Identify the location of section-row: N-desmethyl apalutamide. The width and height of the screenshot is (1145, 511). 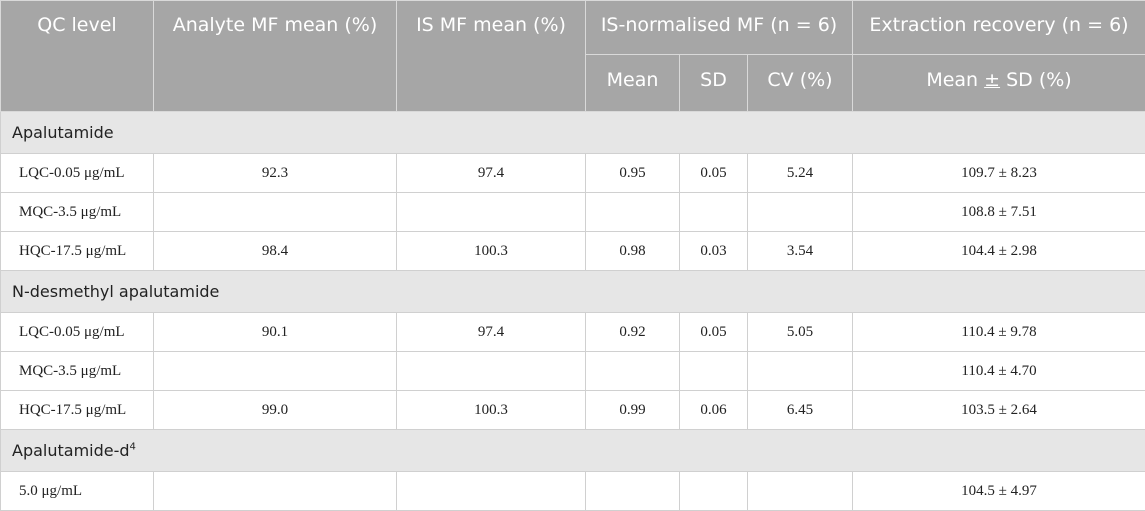
(573, 292).